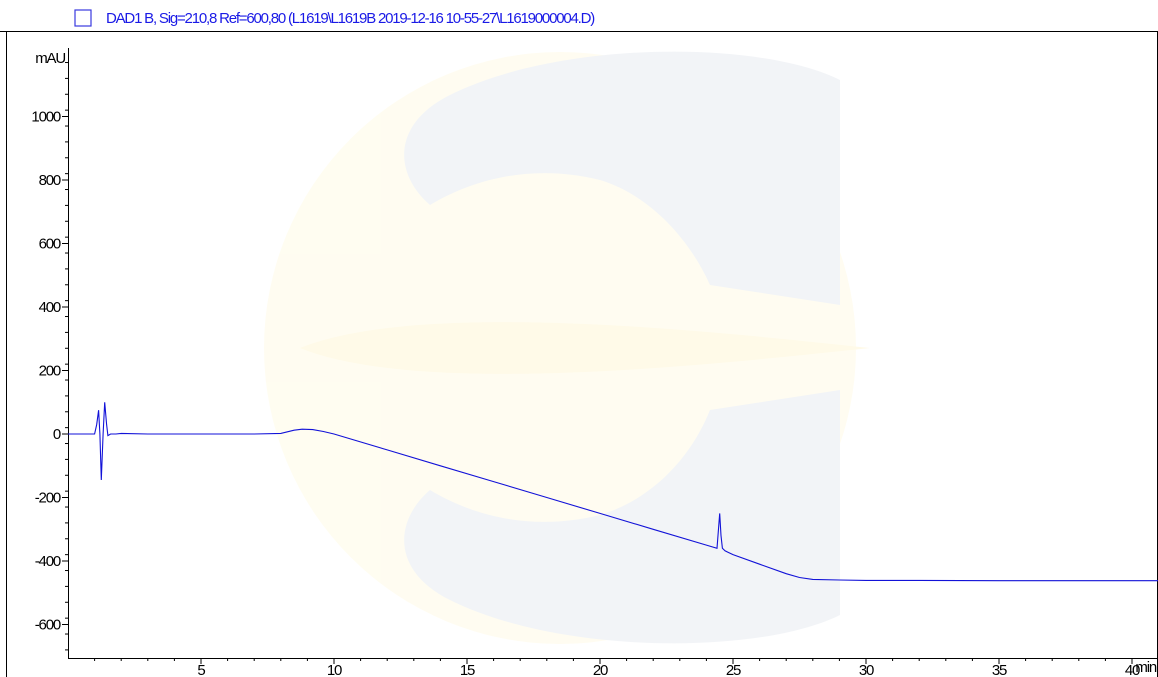  I want to click on x-tick-label: 30, so click(866, 669).